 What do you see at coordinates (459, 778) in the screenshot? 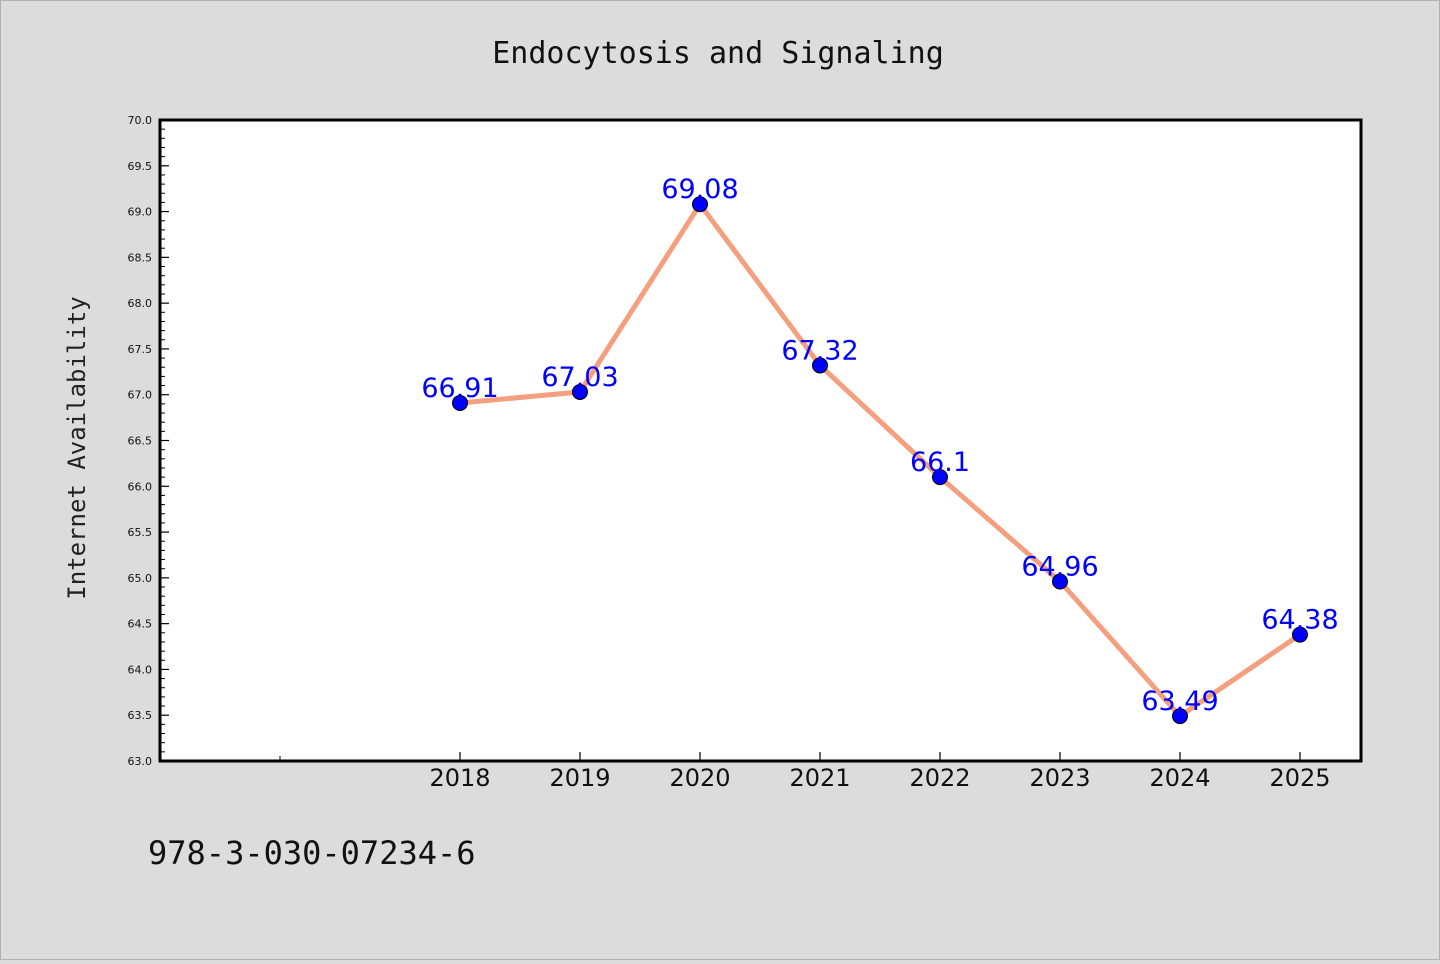
I see `x-tick-label: 2018` at bounding box center [459, 778].